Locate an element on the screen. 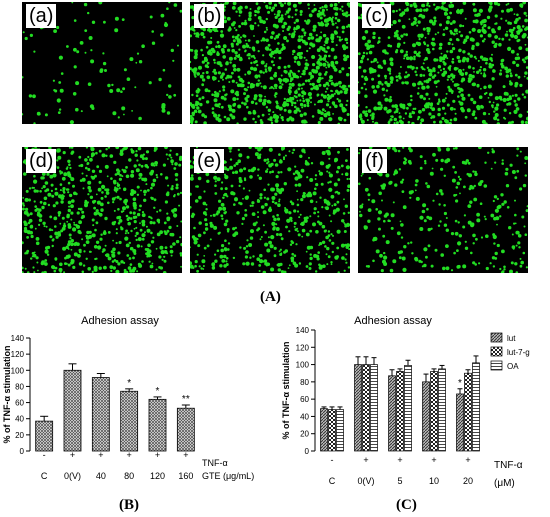  micrograph-label: (e) is located at coordinates (209, 161).